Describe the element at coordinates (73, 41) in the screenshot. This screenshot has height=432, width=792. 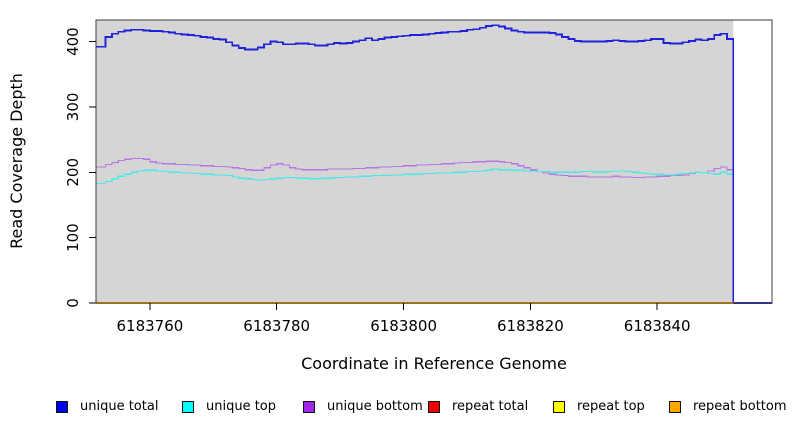
I see `y-tick-label: 400` at that location.